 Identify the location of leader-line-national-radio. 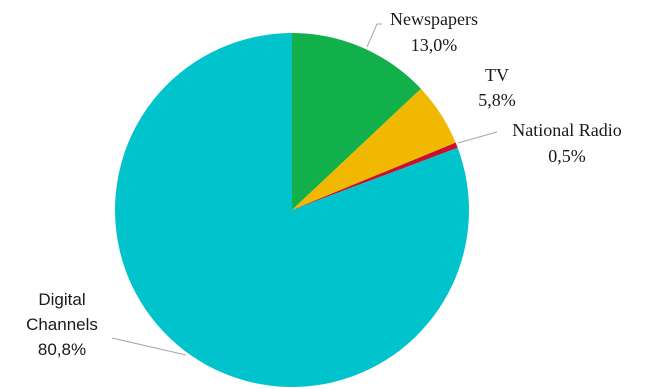
(477, 137).